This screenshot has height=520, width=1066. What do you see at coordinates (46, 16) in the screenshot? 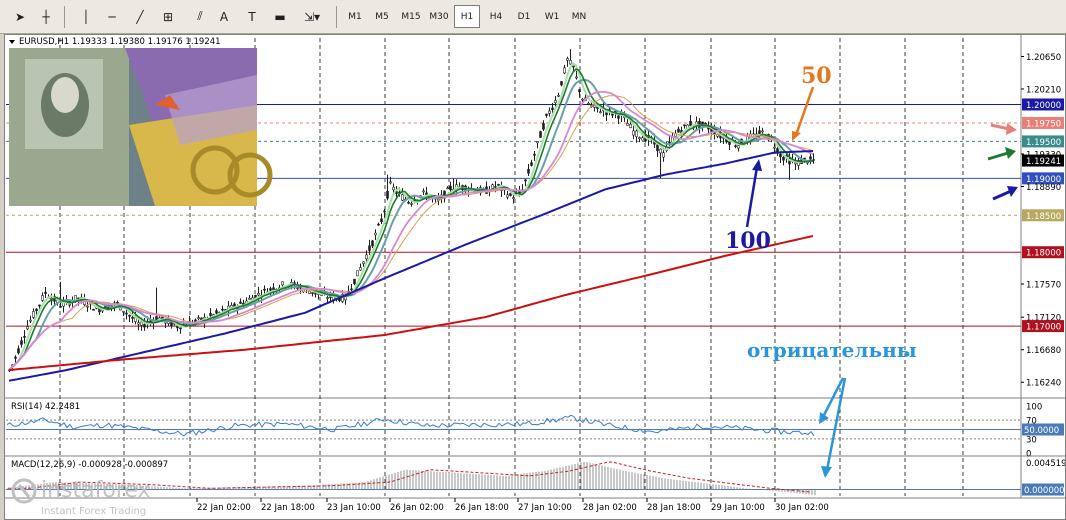
I see `crosshair-tool-button: ┼` at bounding box center [46, 16].